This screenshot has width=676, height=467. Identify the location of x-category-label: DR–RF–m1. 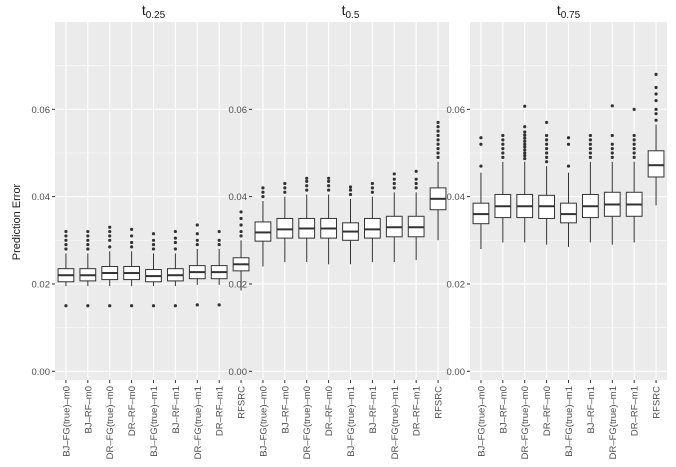
(220, 411).